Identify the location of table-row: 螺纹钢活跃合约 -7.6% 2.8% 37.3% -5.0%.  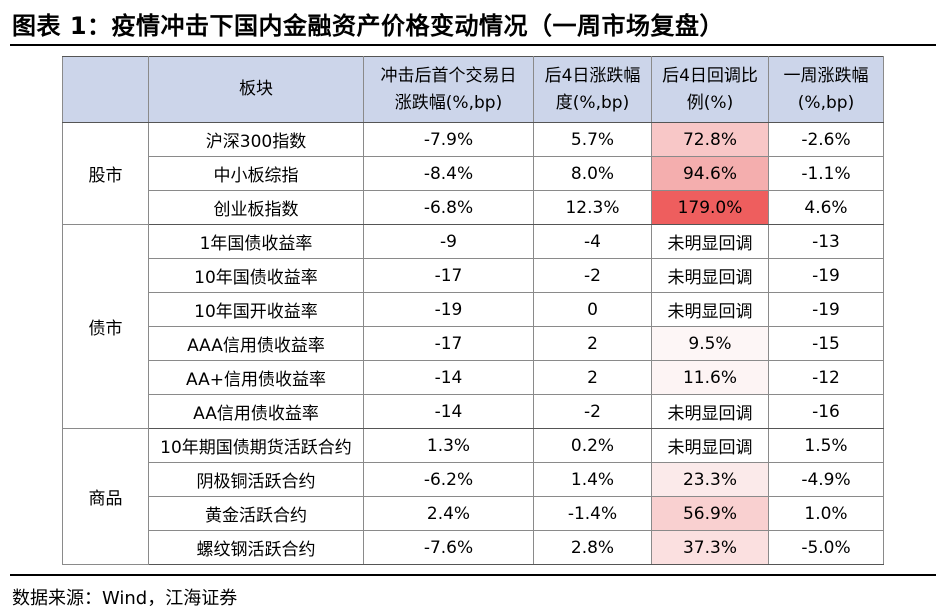
(473, 547).